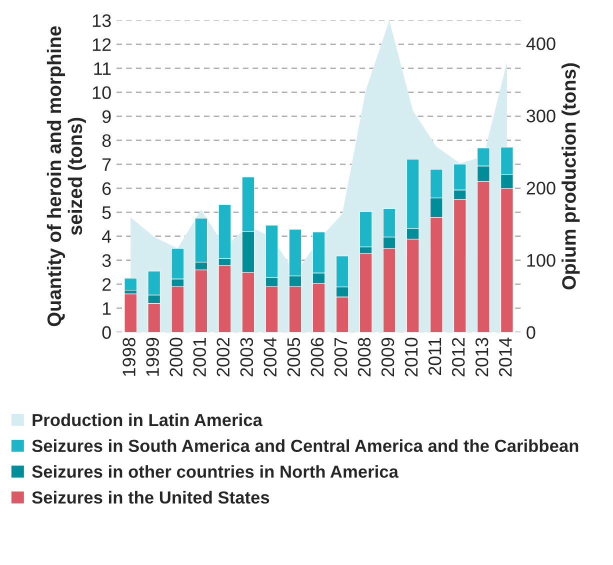  I want to click on x-tick-label: 2005, so click(293, 357).